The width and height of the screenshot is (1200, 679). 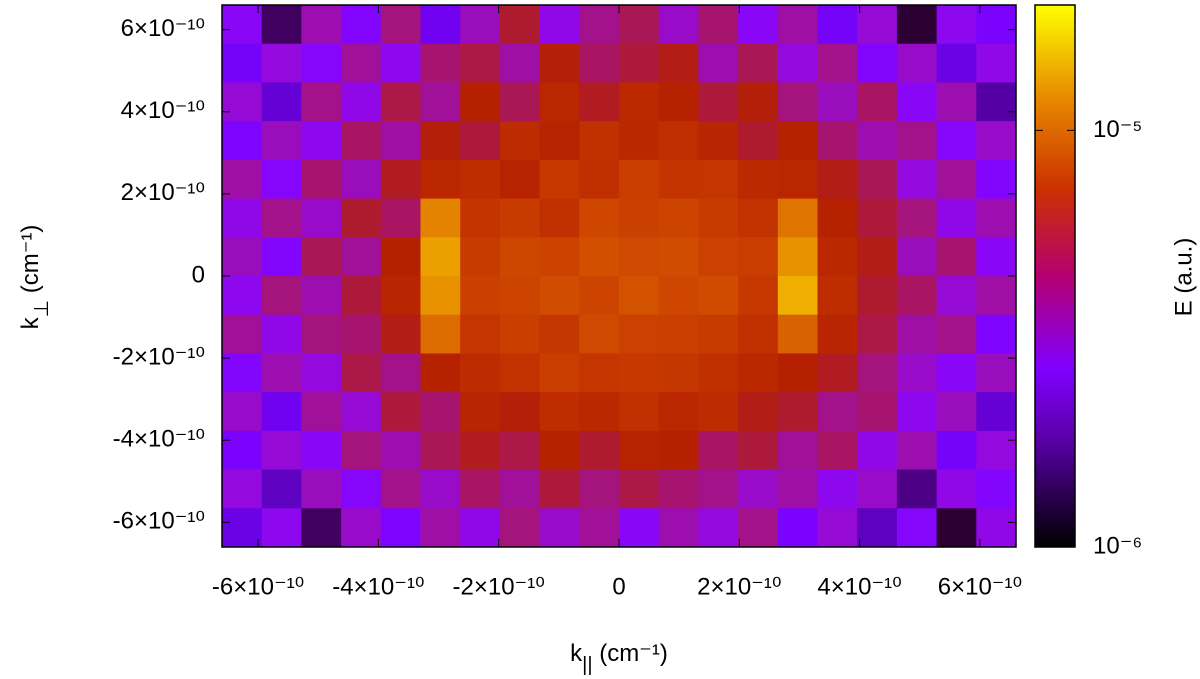 What do you see at coordinates (42, 308) in the screenshot?
I see `y-label-sub: ⊥` at bounding box center [42, 308].